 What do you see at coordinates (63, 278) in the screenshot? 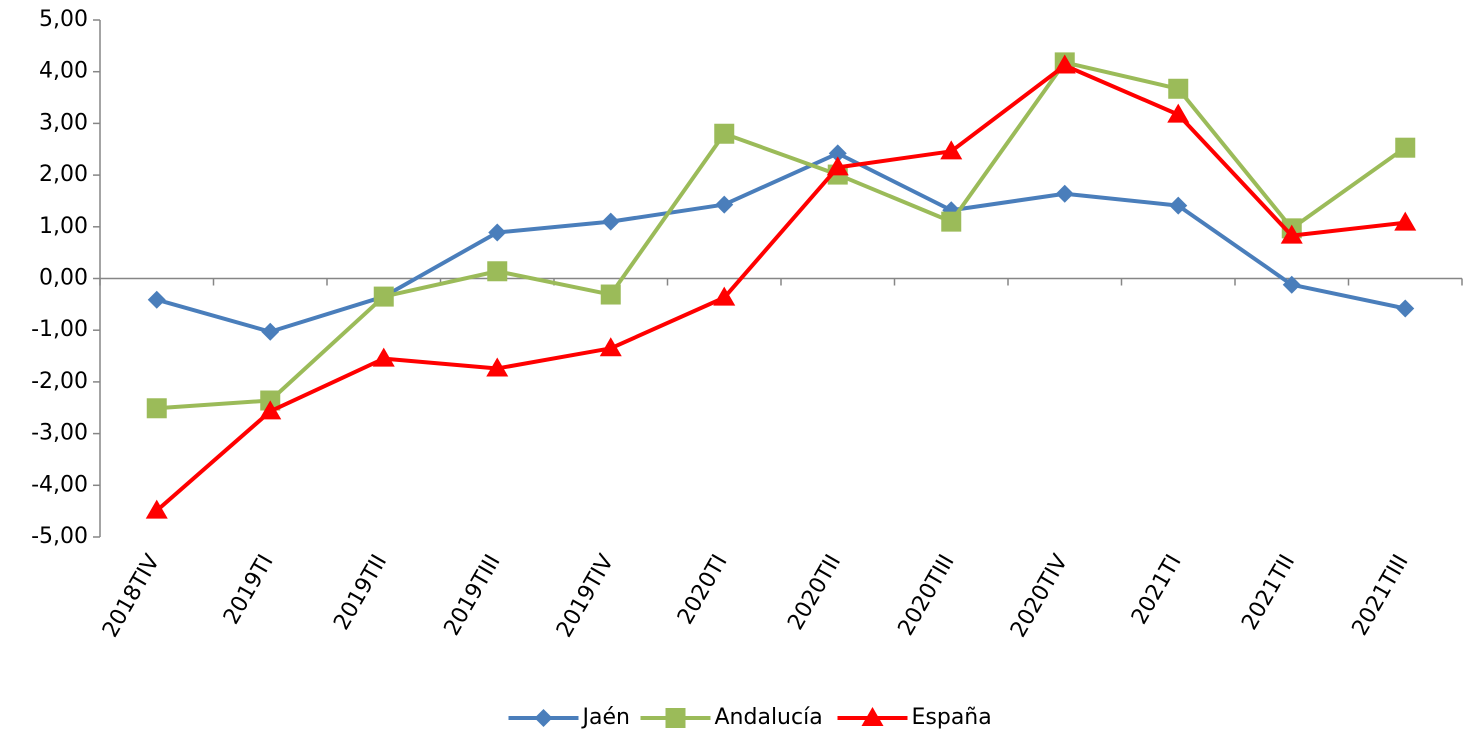
I see `y-tick-label: 0,00` at bounding box center [63, 278].